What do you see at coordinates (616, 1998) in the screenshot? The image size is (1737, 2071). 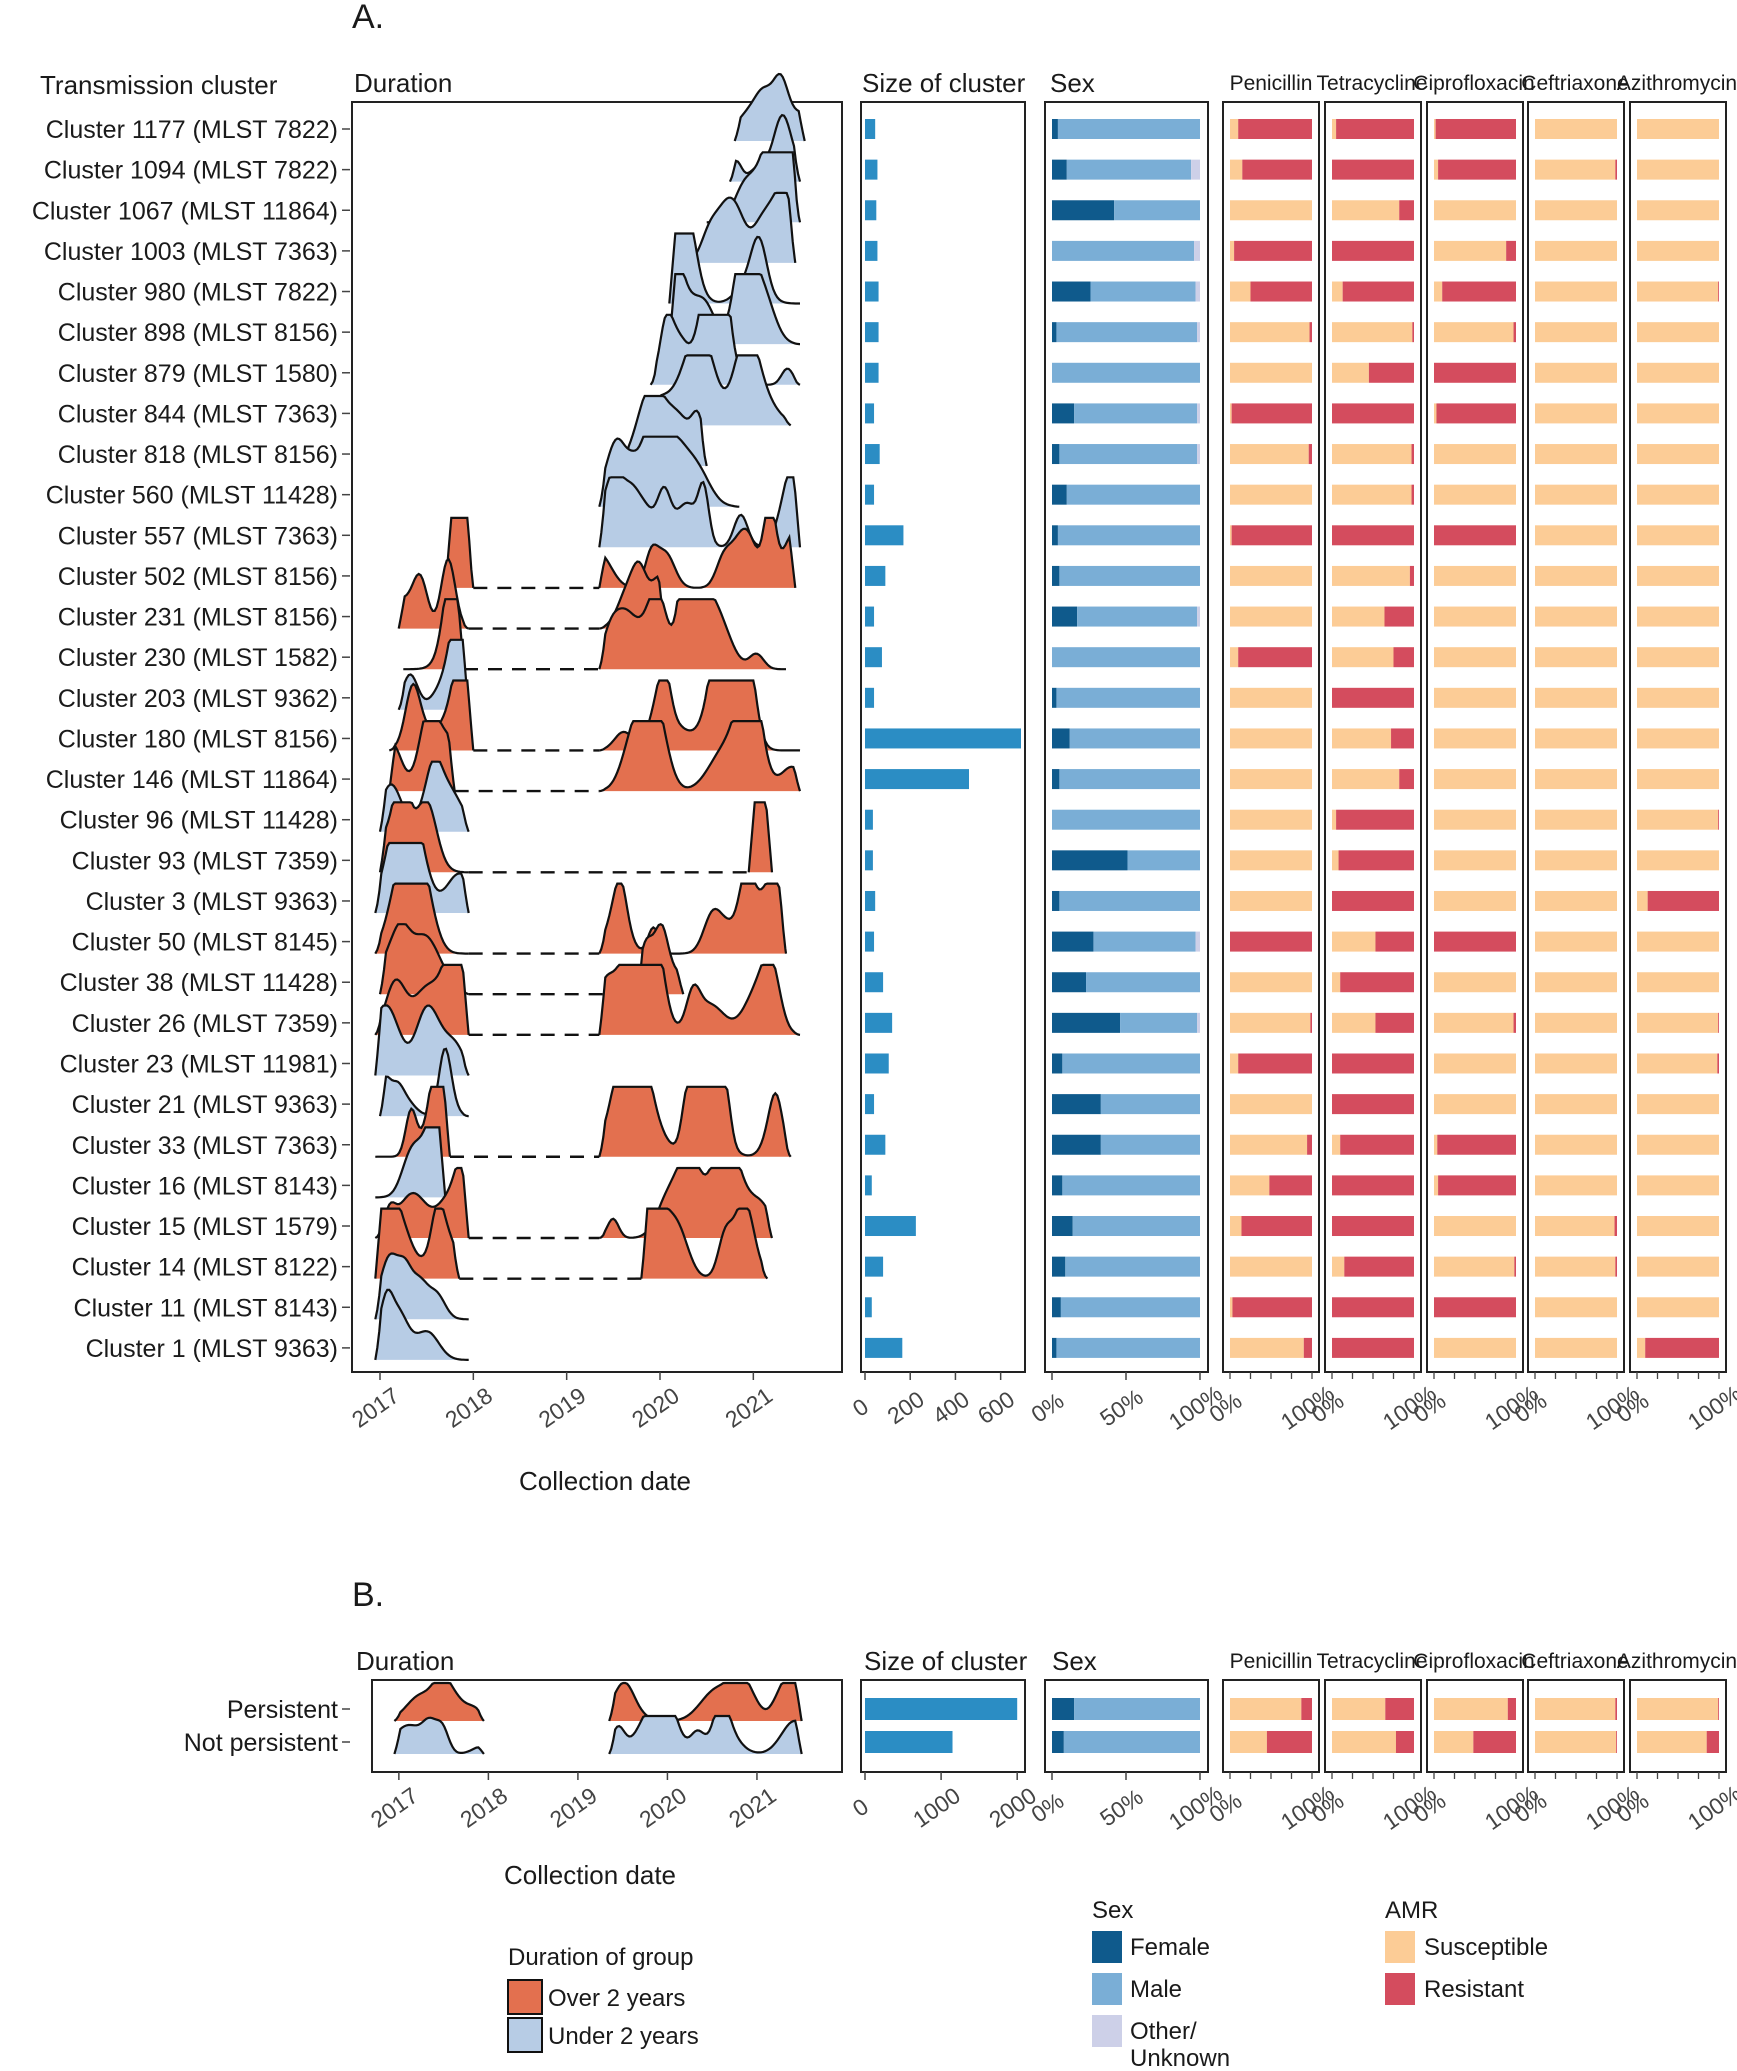 I see `legend-item-over2: Over 2 years` at bounding box center [616, 1998].